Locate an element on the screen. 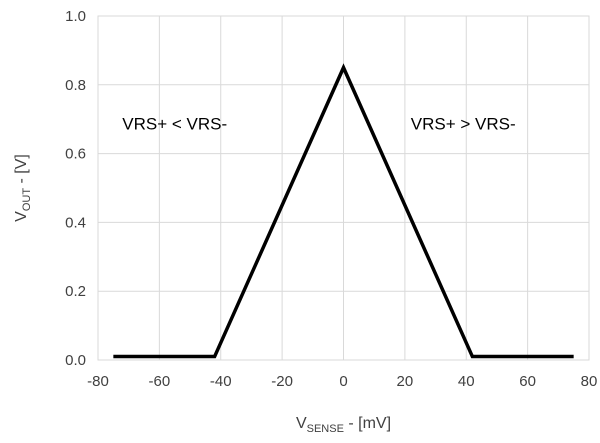  y-tick-label: 0.8 is located at coordinates (75, 85).